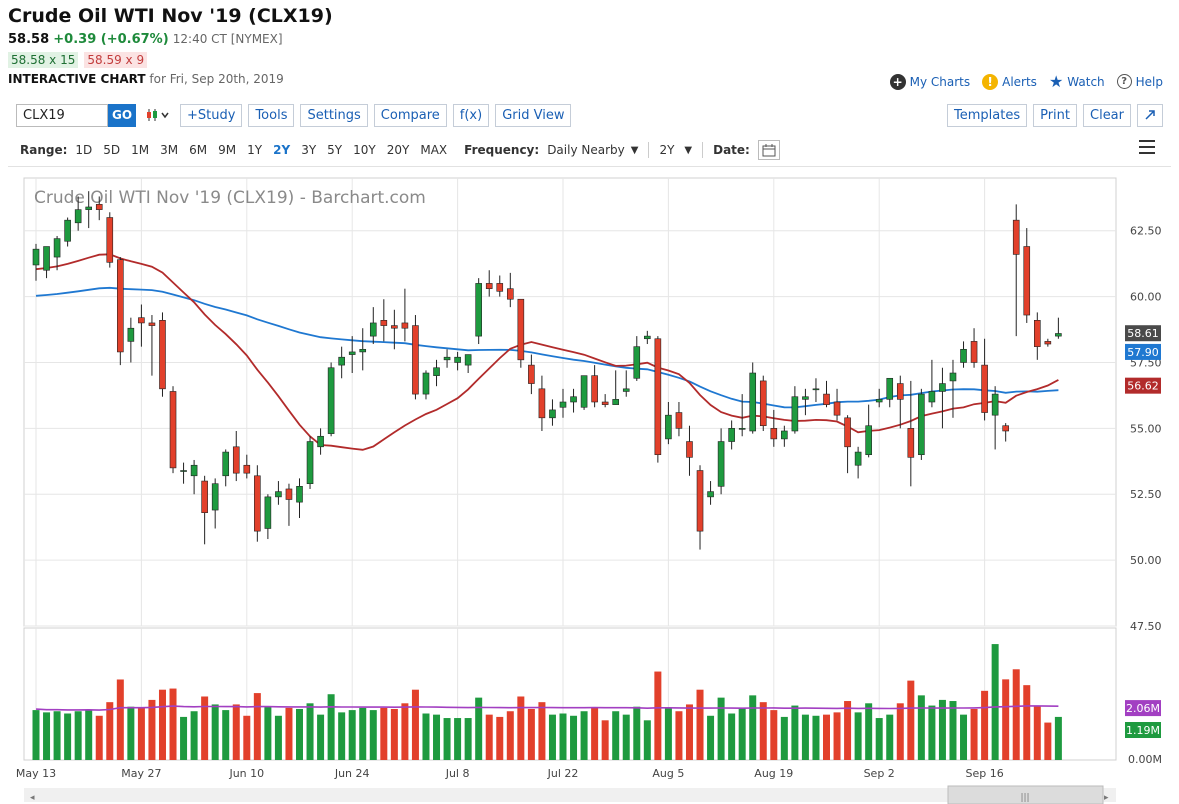  Describe the element at coordinates (169, 150) in the screenshot. I see `range-option-3m: 3M` at that location.